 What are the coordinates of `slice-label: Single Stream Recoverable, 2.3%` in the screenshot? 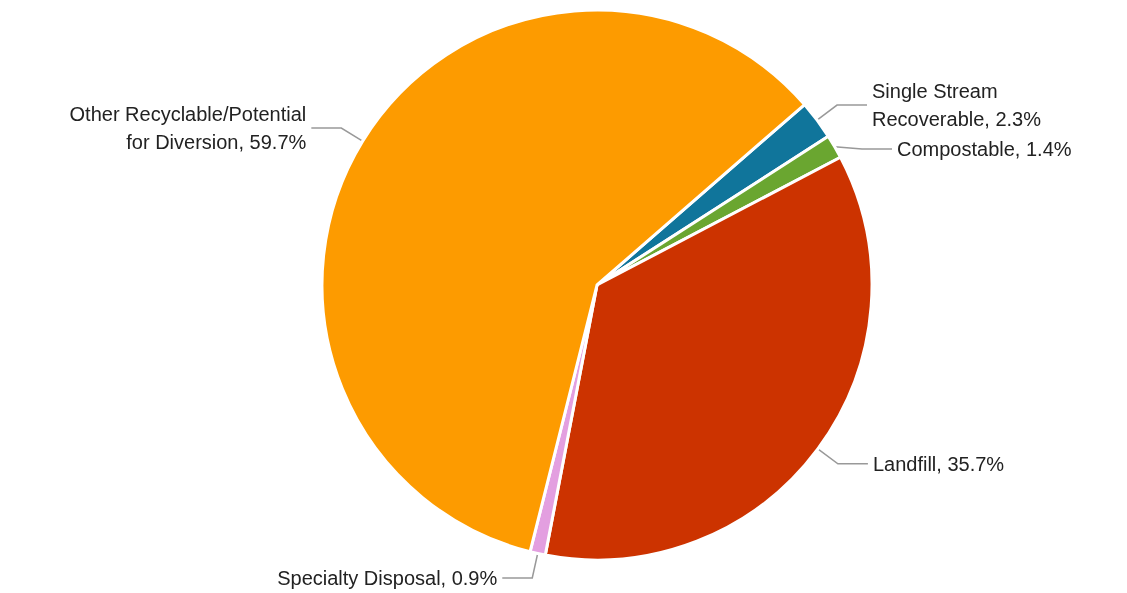 It's located at (957, 105).